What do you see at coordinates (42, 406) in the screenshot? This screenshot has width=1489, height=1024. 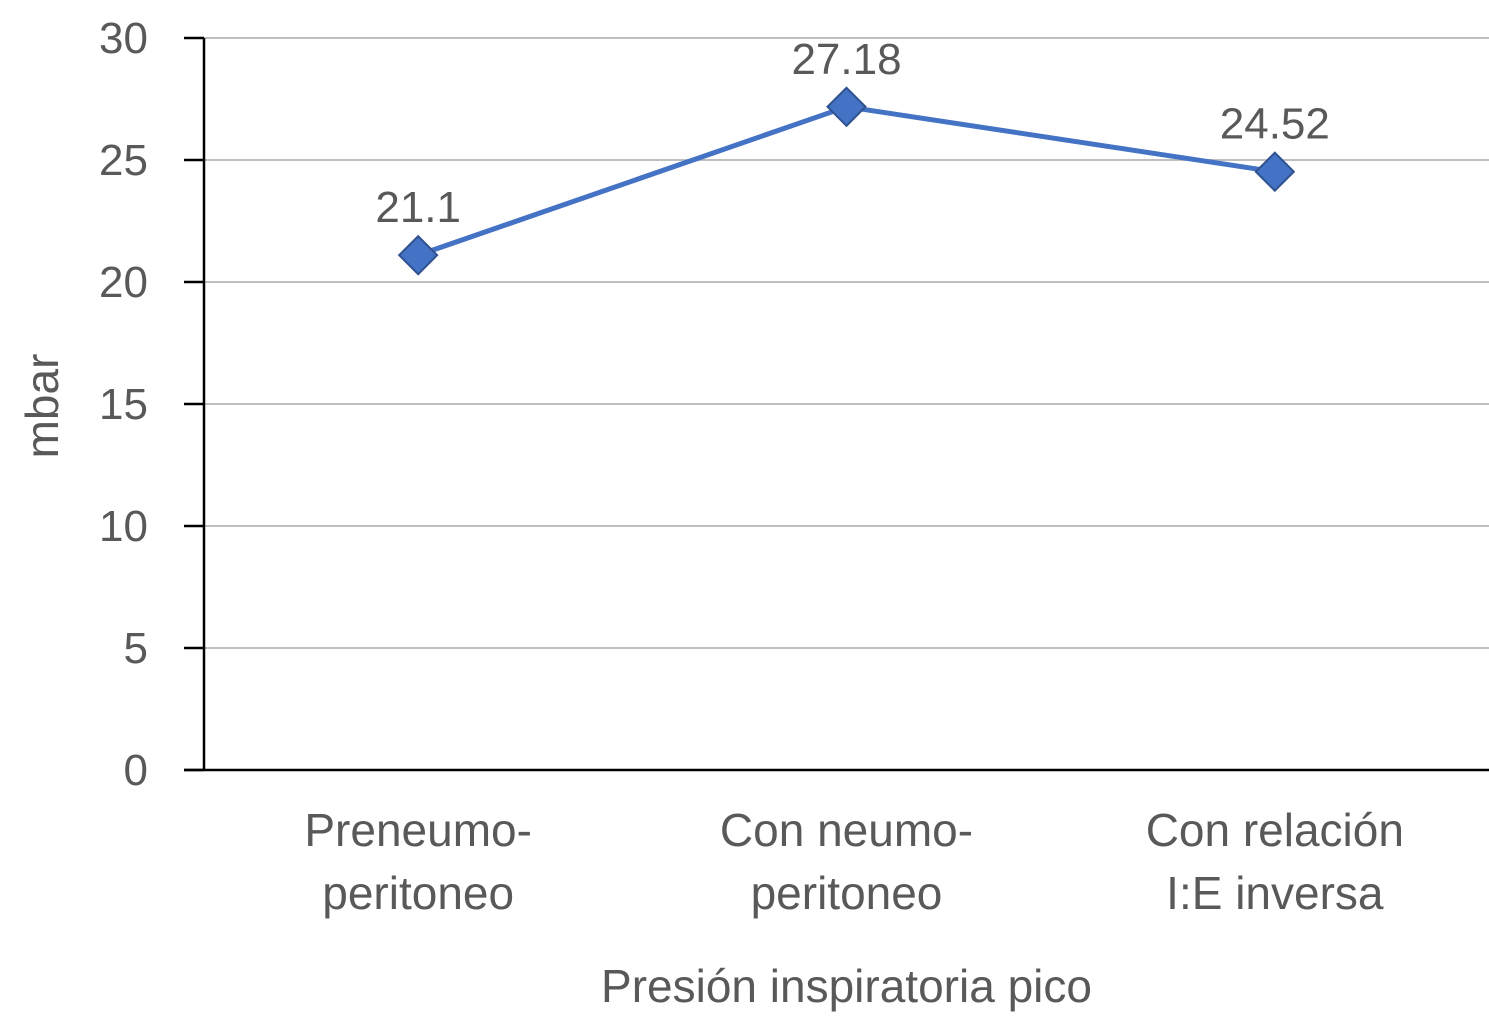 I see `y-axis-title: mbar` at bounding box center [42, 406].